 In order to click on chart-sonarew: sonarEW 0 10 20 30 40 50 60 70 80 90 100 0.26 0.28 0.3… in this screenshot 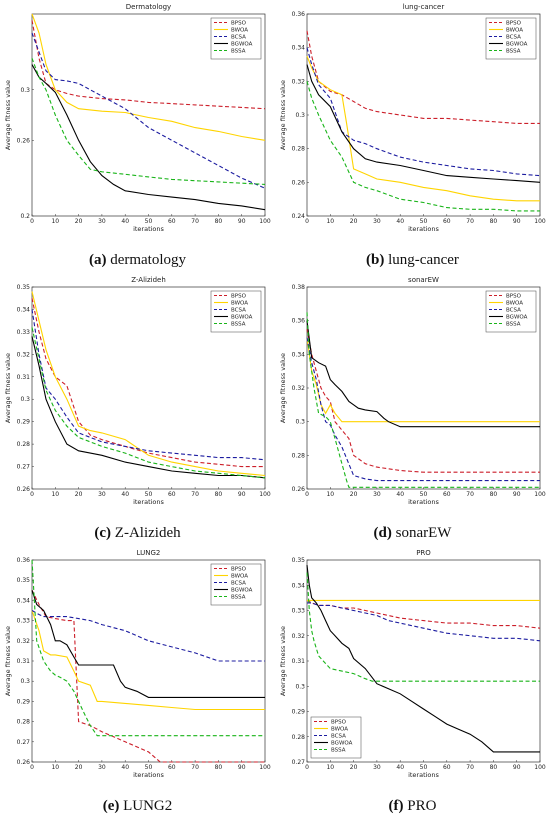, I will do `click(412, 391)`.